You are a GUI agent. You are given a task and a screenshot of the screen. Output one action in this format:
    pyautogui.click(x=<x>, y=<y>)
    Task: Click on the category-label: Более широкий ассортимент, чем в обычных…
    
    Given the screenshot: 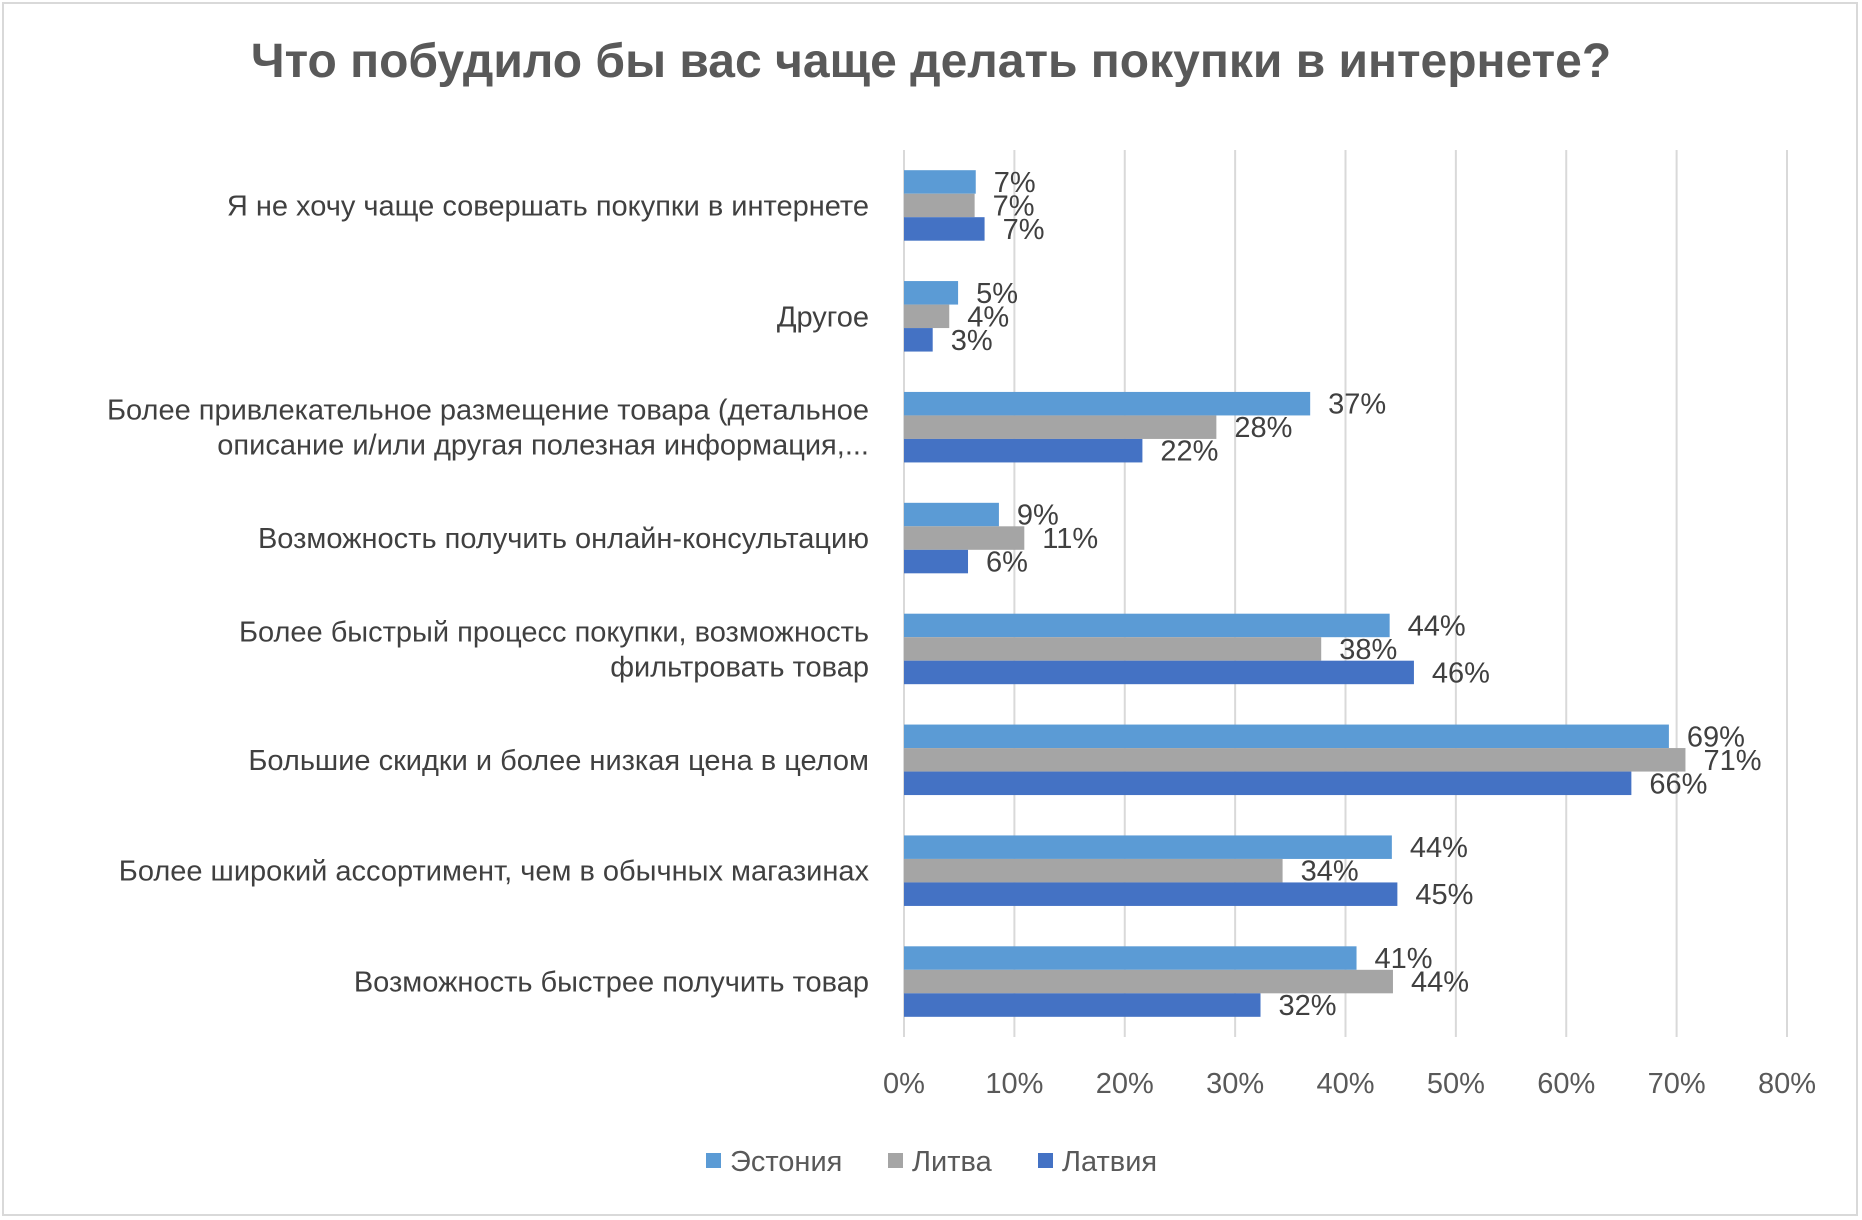 What is the action you would take?
    pyautogui.click(x=494, y=872)
    